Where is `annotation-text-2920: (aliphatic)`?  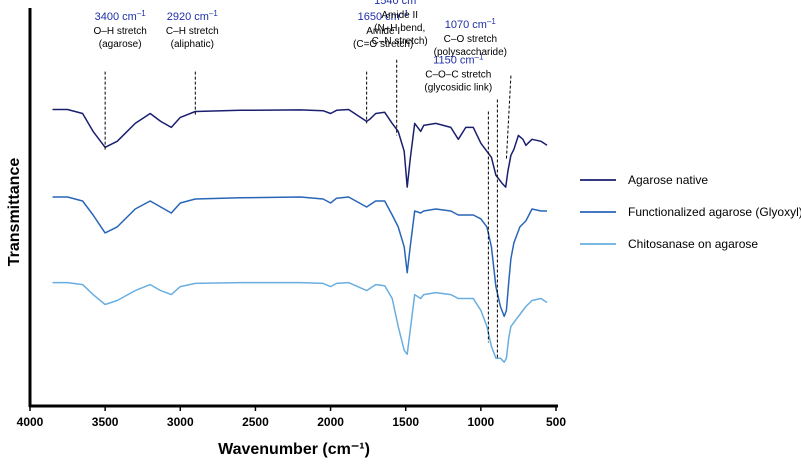
annotation-text-2920: (aliphatic) is located at coordinates (192, 44).